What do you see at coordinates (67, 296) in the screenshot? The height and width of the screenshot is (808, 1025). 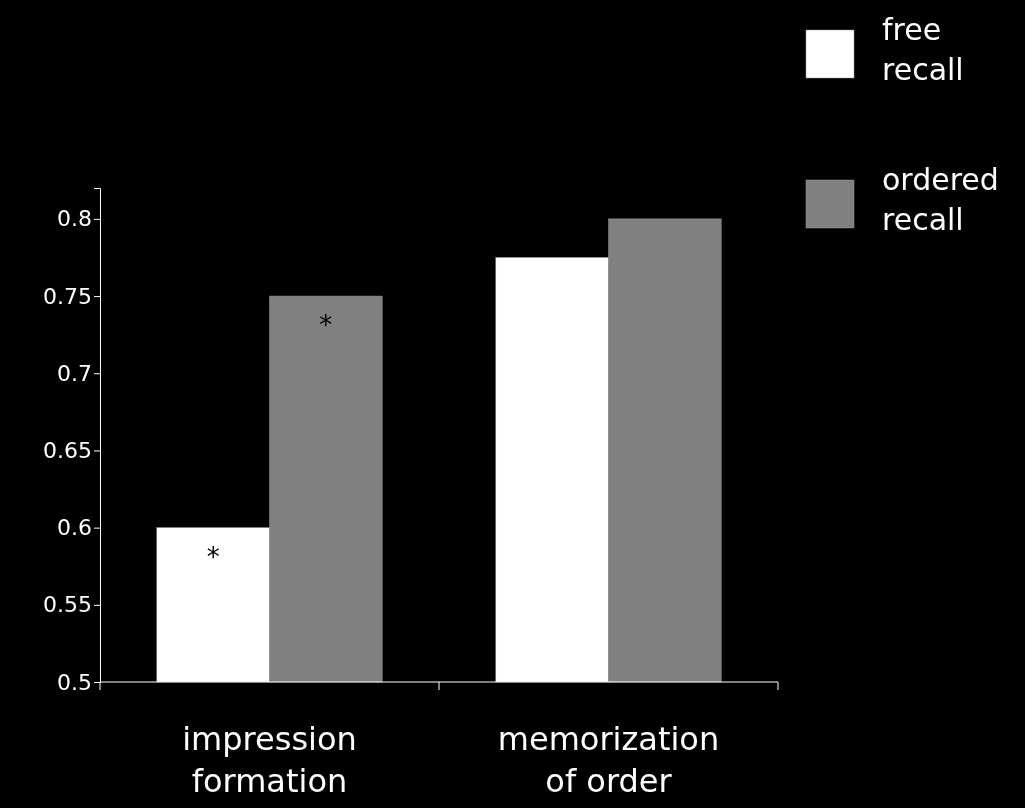 I see `y-tick-label: 0.75` at bounding box center [67, 296].